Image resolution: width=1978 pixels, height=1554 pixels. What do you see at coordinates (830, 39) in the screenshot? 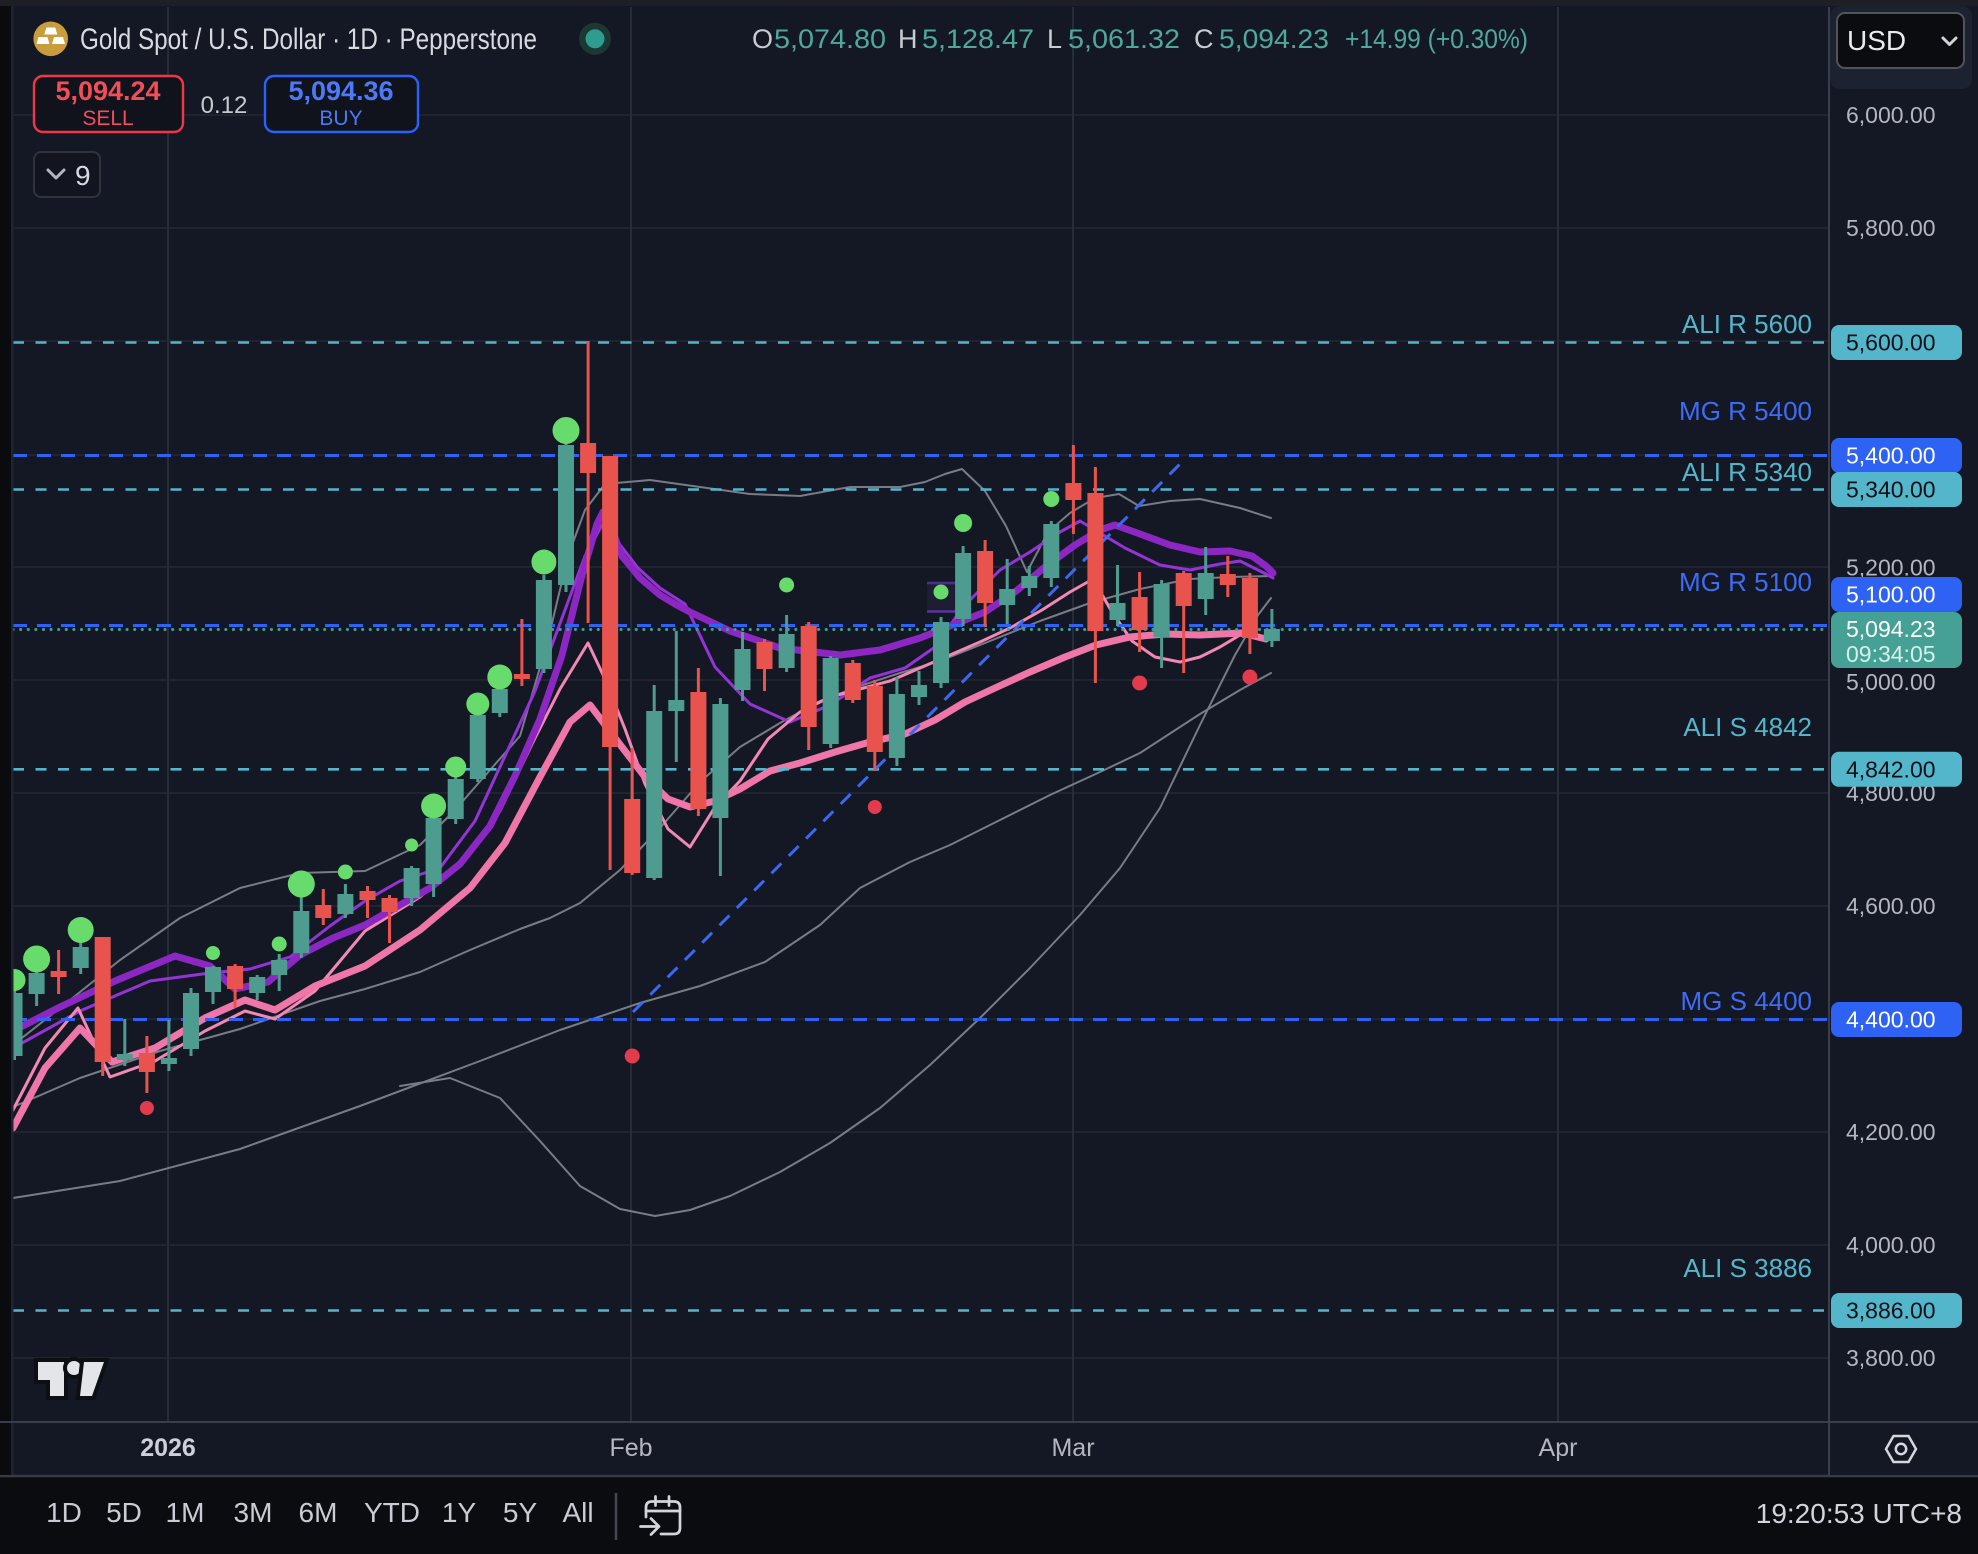
I see `svg-text: 5,074.80` at bounding box center [830, 39].